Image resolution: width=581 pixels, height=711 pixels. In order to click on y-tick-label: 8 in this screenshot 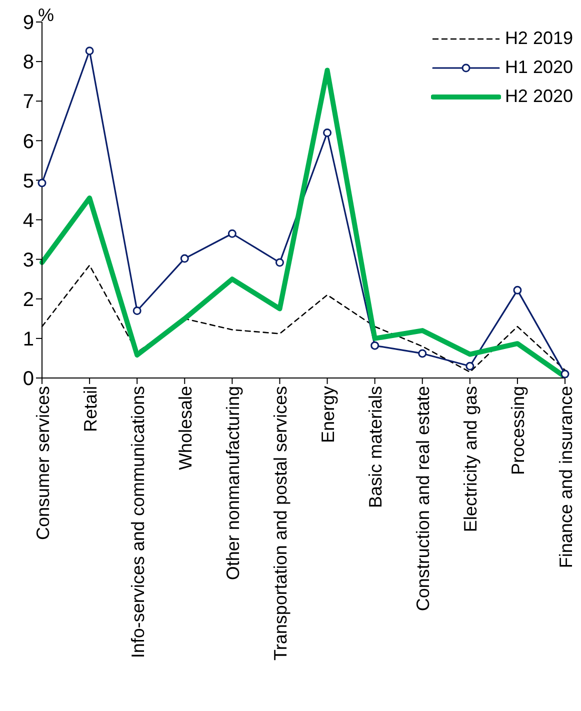, I will do `click(28, 63)`.